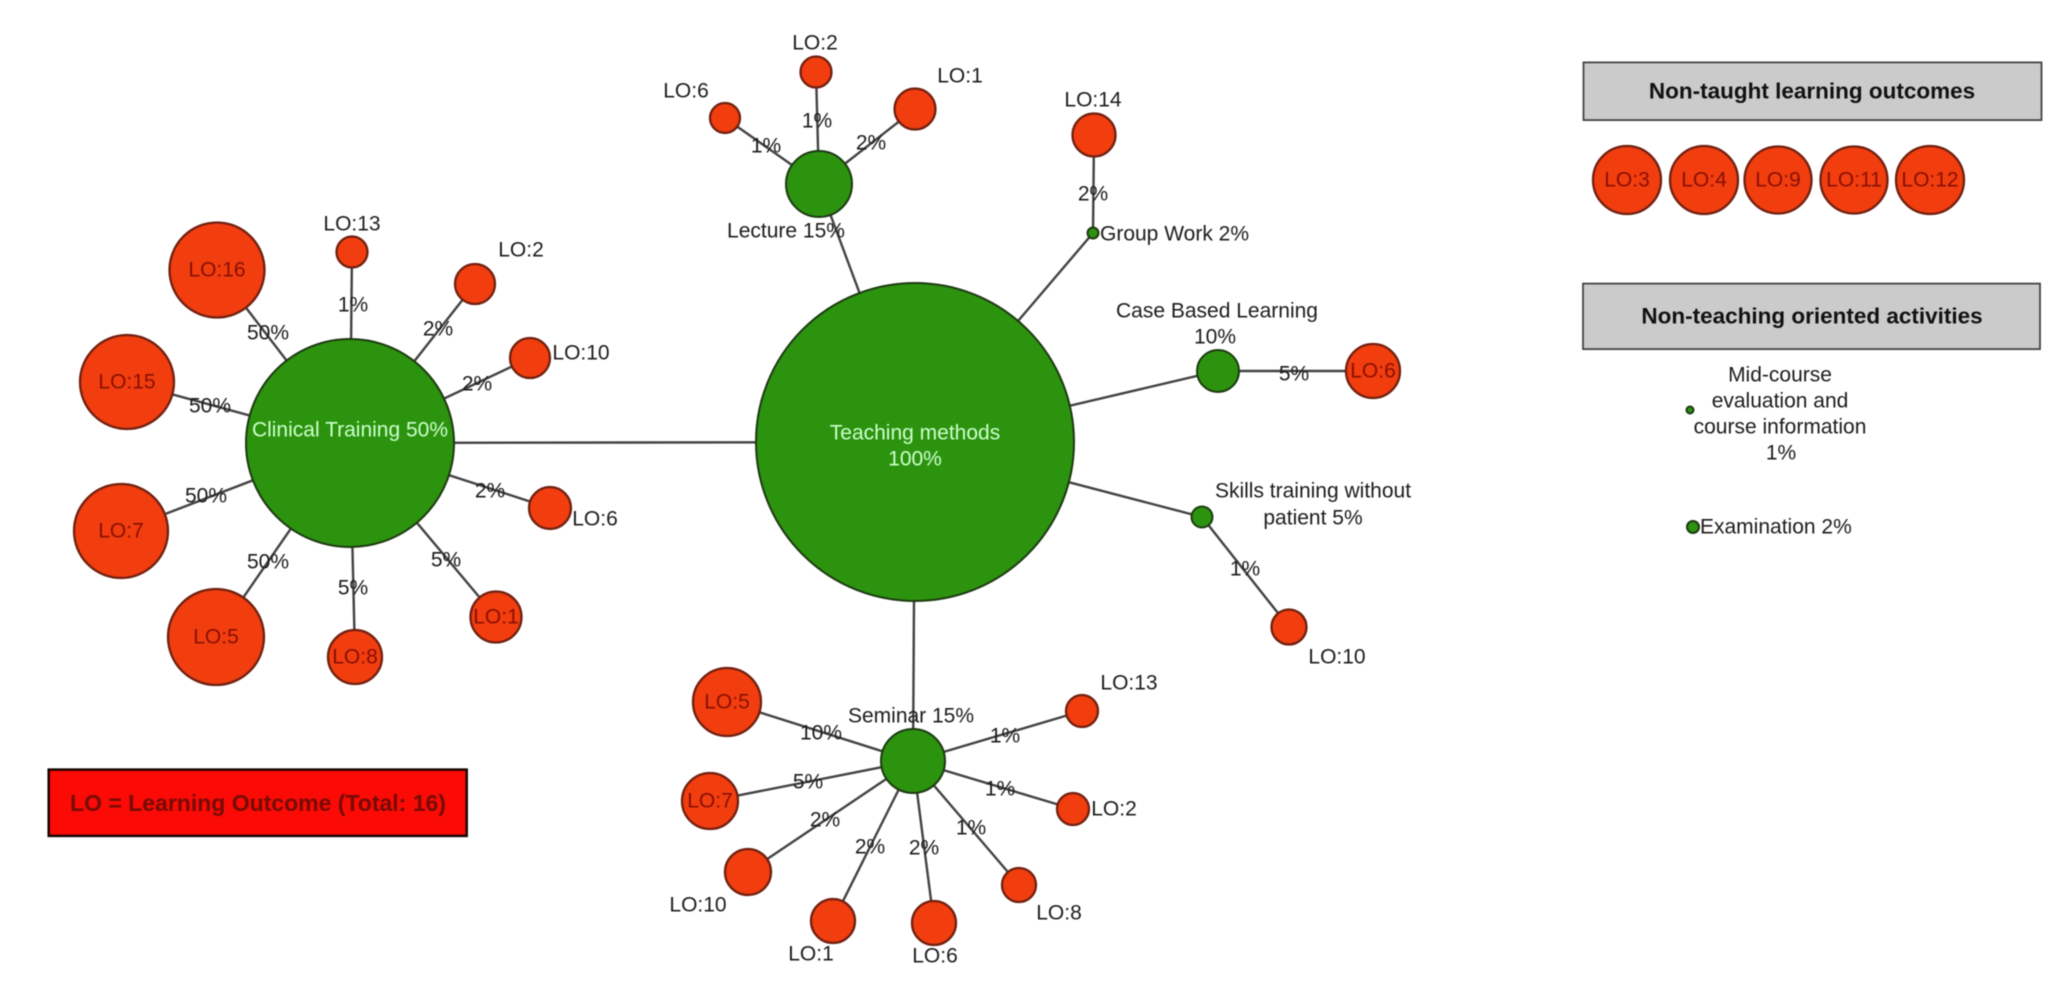 Image resolution: width=2059 pixels, height=1001 pixels. What do you see at coordinates (1778, 180) in the screenshot?
I see `svg-text: LO:9` at bounding box center [1778, 180].